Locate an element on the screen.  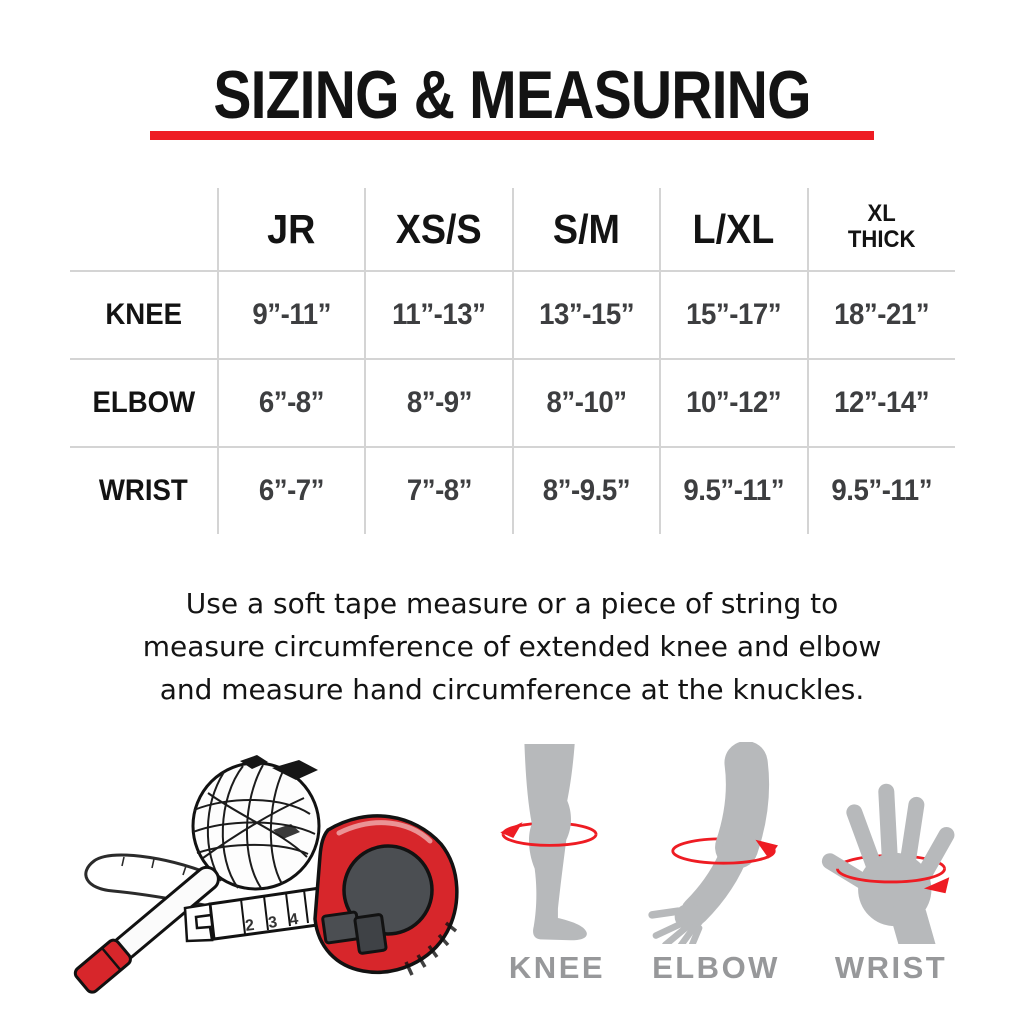
row-header-knee: KNEE is located at coordinates (144, 314).